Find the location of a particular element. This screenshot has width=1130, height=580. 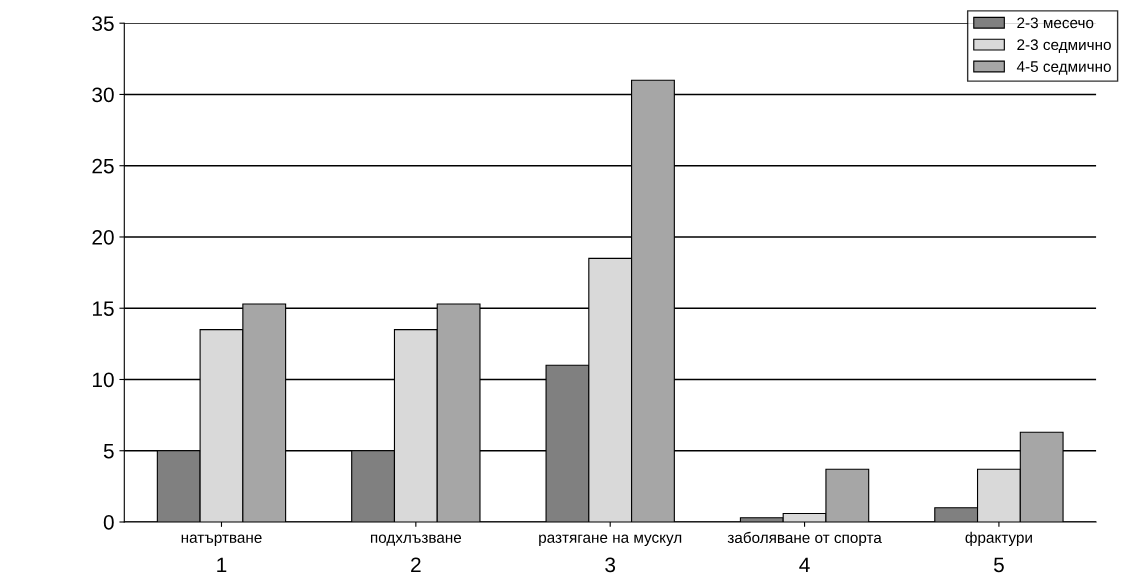

legend-label: 4-5 седмично is located at coordinates (1063, 68).